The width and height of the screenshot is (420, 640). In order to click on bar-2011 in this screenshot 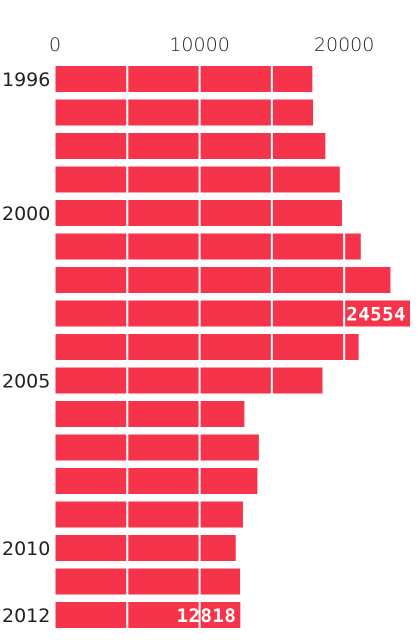, I will do `click(148, 581)`.